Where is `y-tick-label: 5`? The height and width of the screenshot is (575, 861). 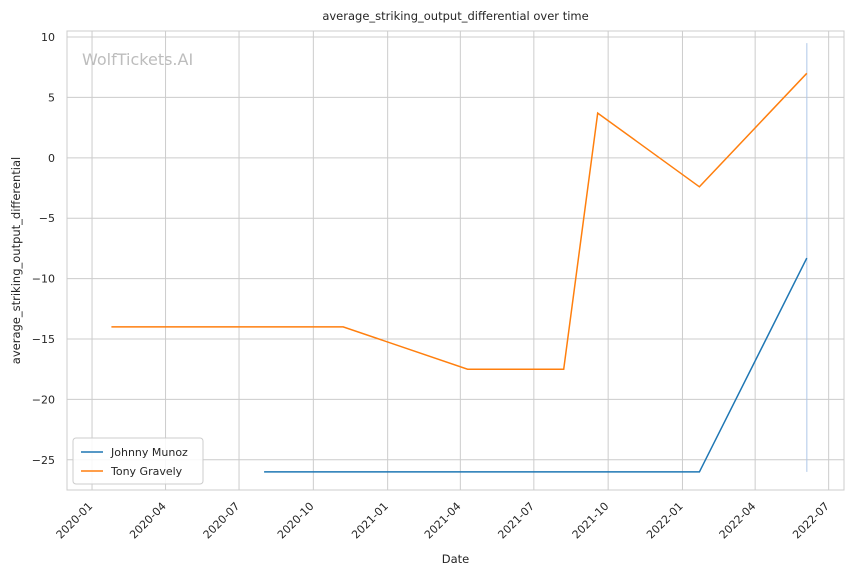 y-tick-label: 5 is located at coordinates (51, 97).